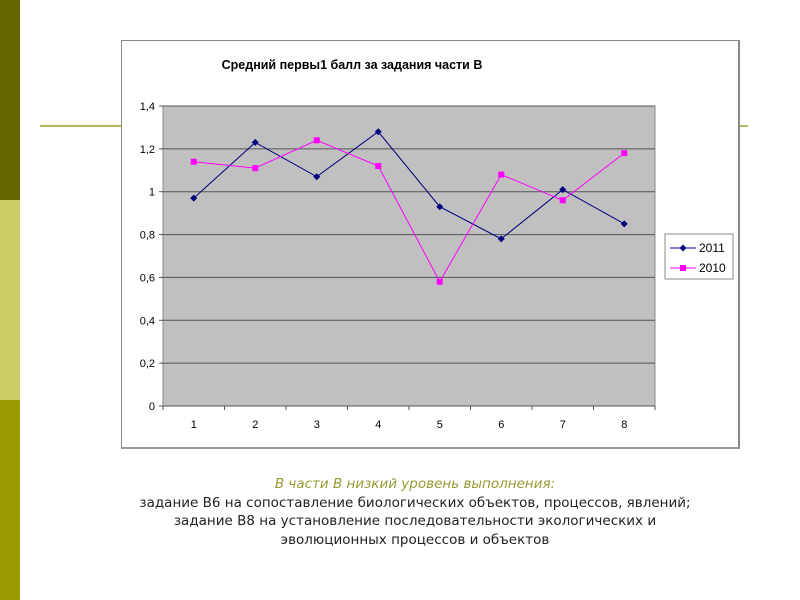 The height and width of the screenshot is (600, 800). What do you see at coordinates (194, 425) in the screenshot?
I see `x-tick-label: 1` at bounding box center [194, 425].